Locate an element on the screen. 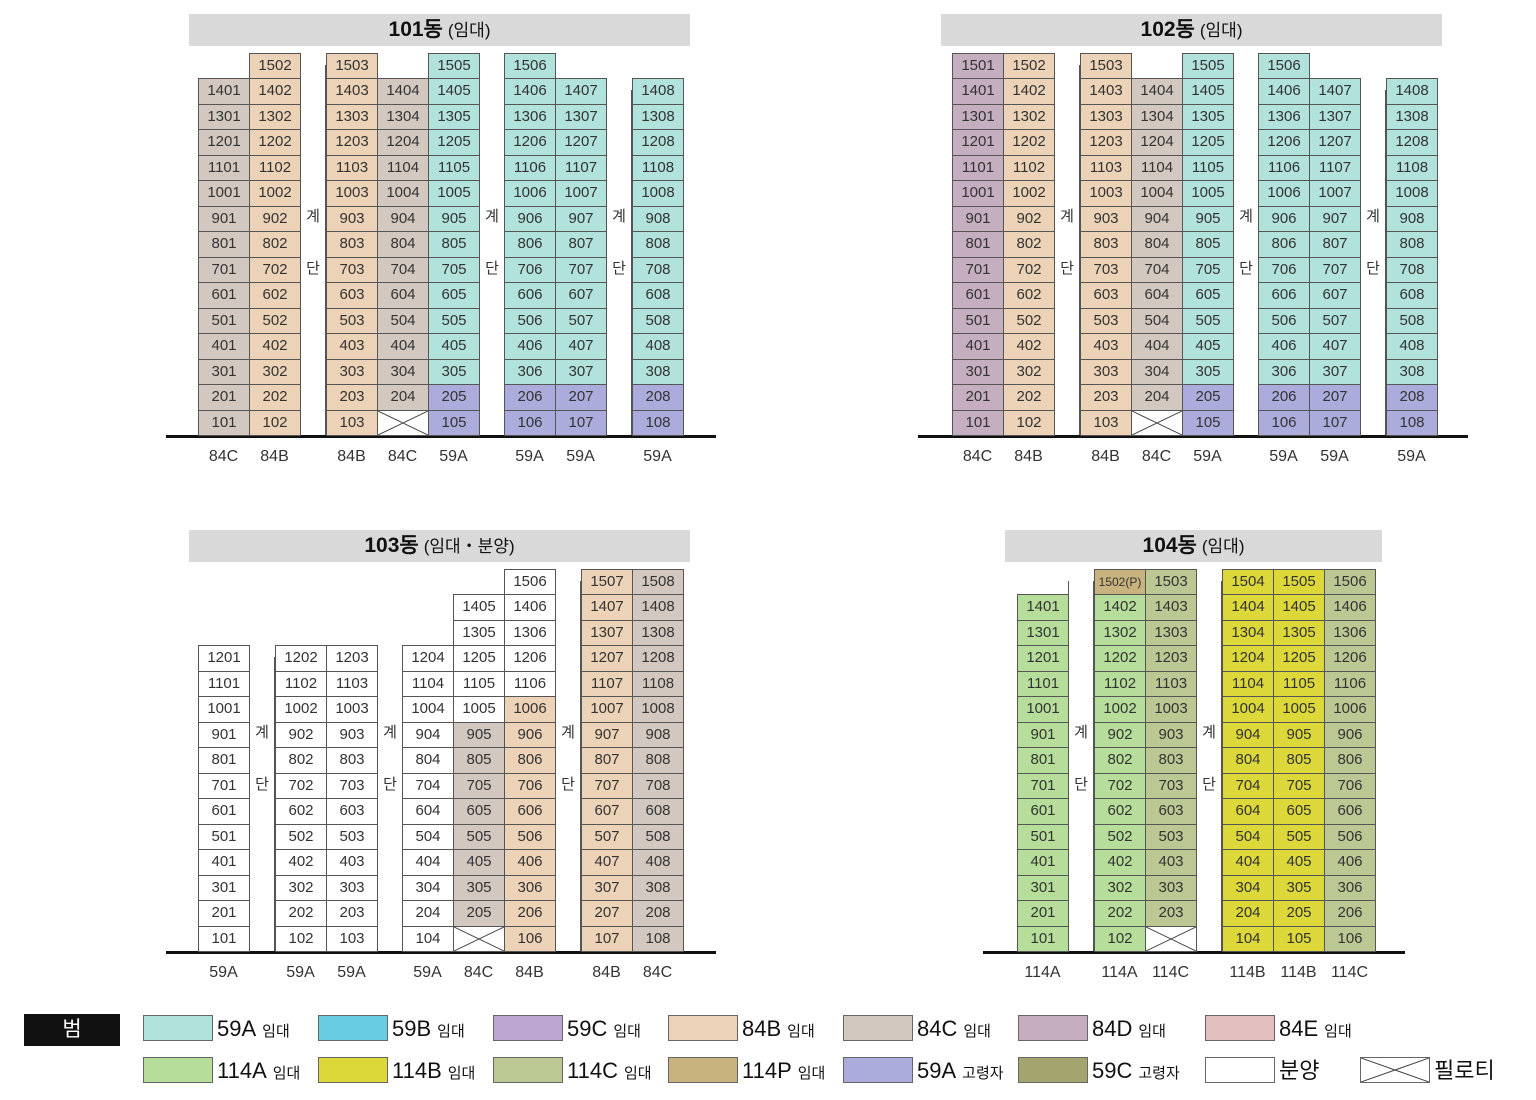  unit-number: 103 is located at coordinates (352, 938).